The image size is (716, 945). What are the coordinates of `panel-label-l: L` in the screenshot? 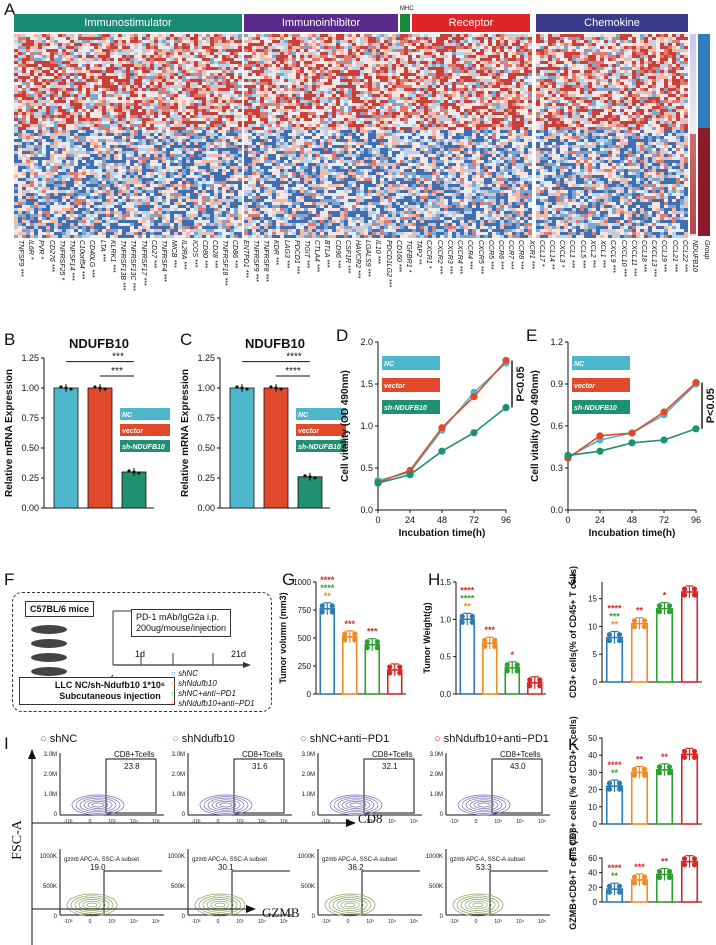 It's located at (572, 855).